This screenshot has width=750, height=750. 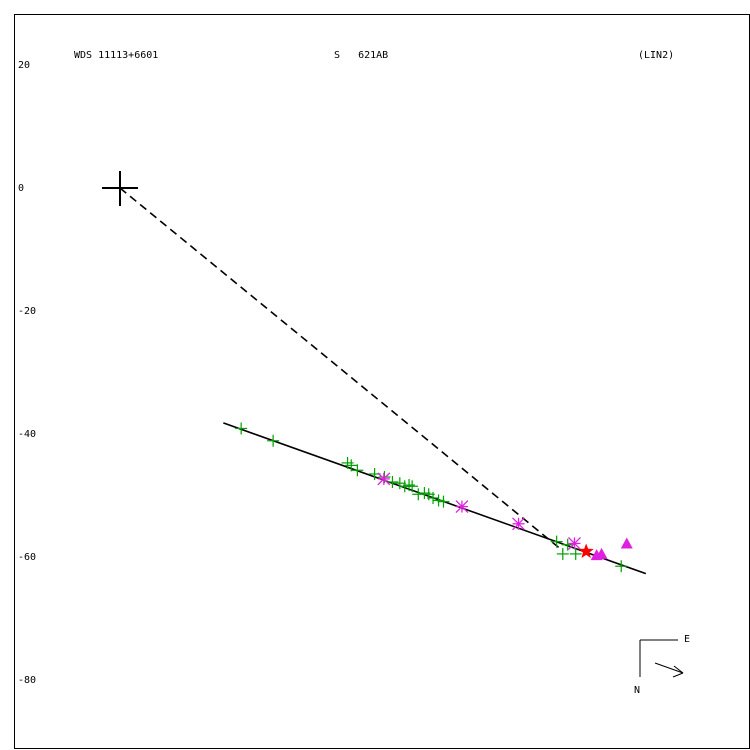 I want to click on y-tick-label: 20, so click(x=24, y=65).